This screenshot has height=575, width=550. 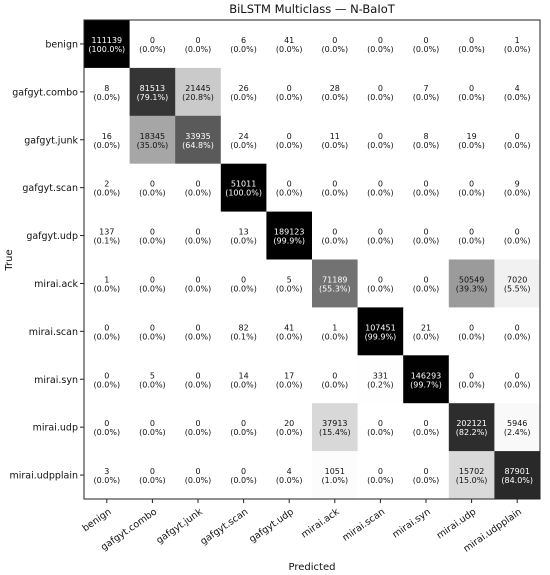 What do you see at coordinates (517, 288) in the screenshot?
I see `cell-percent: (5.5%)` at bounding box center [517, 288].